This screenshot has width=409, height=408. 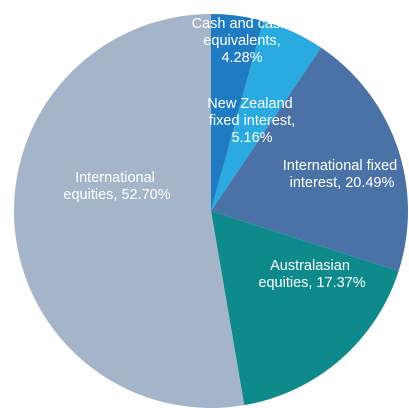 What do you see at coordinates (240, 41) in the screenshot?
I see `slice-label: Cash and cash equivalents, 4.28%` at bounding box center [240, 41].